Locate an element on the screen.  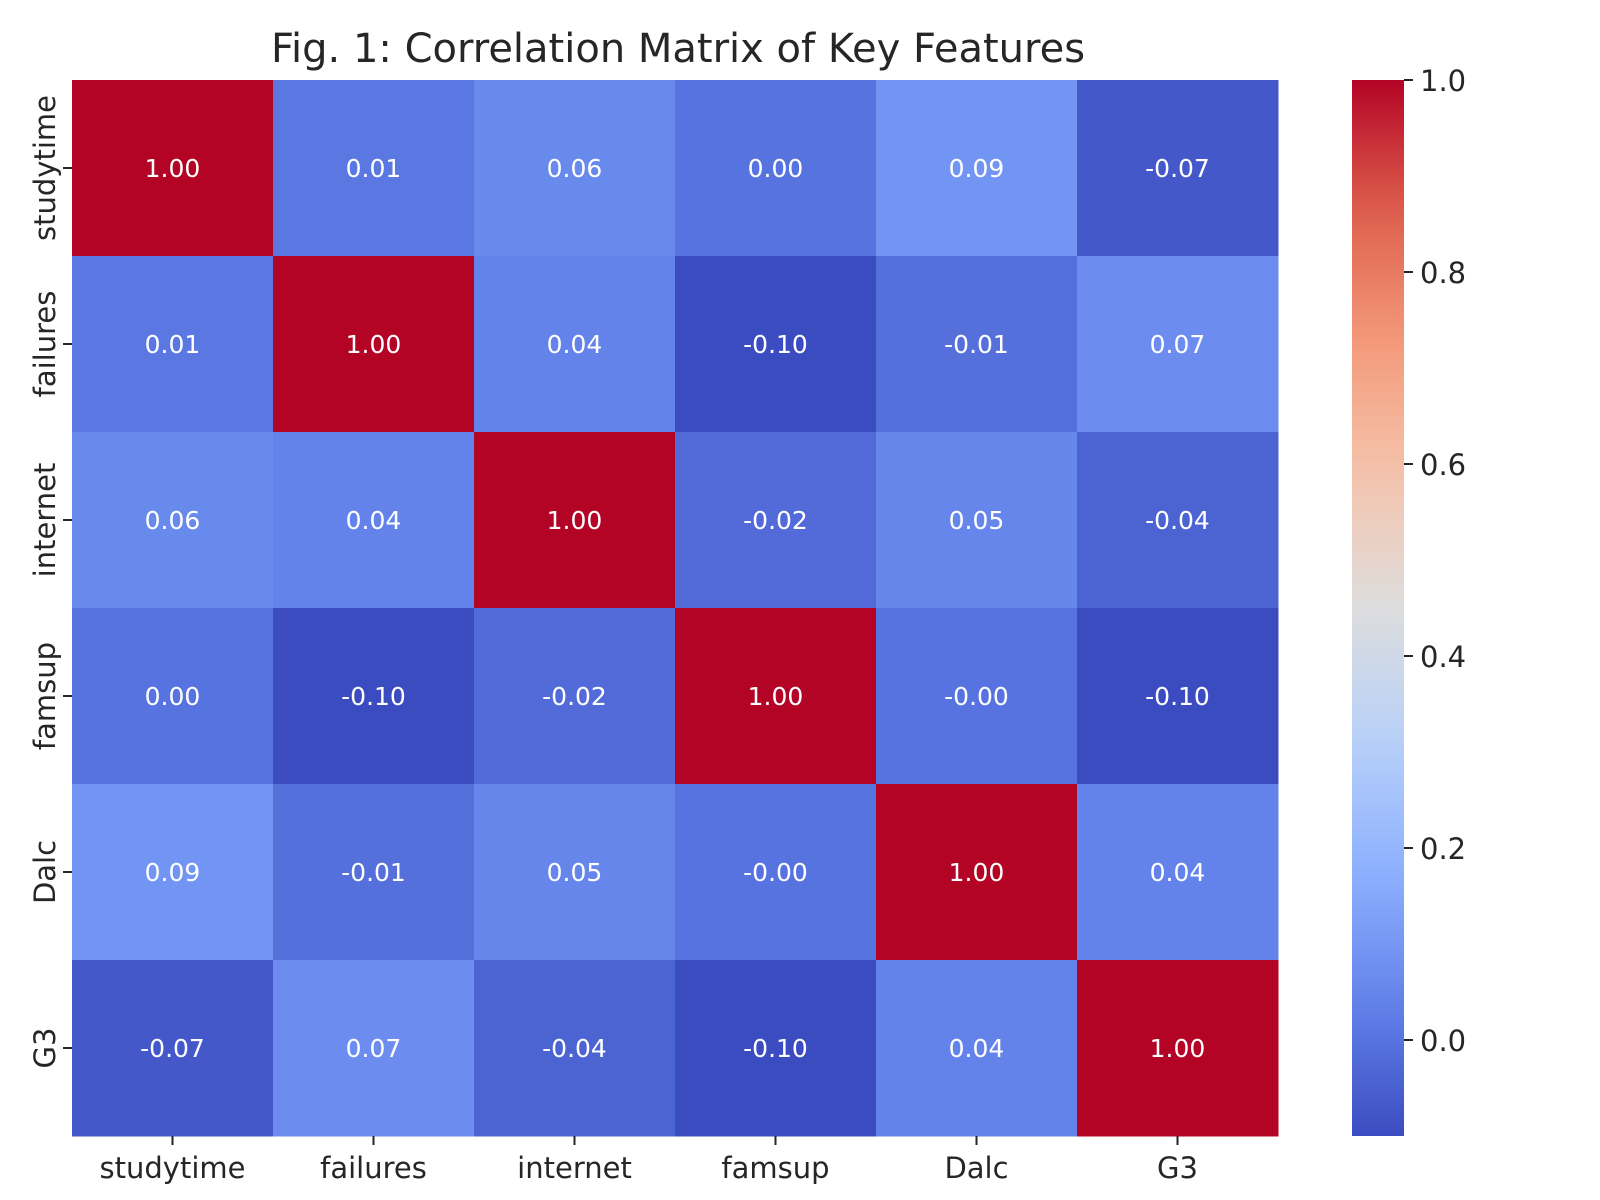
x-tick-label: G3 is located at coordinates (1177, 1168).